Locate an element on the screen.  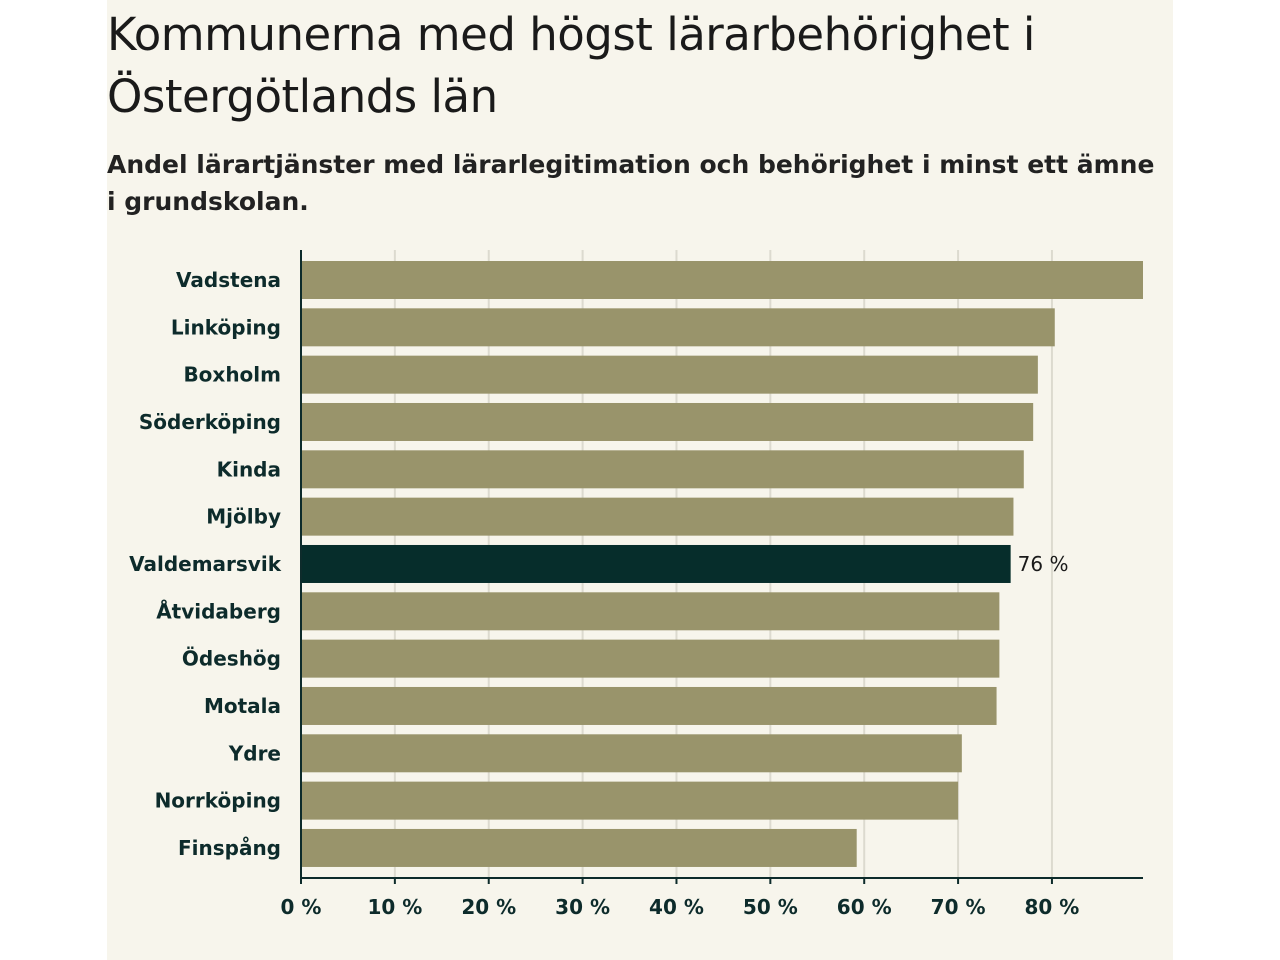
category-label: Ödeshög is located at coordinates (231, 659).